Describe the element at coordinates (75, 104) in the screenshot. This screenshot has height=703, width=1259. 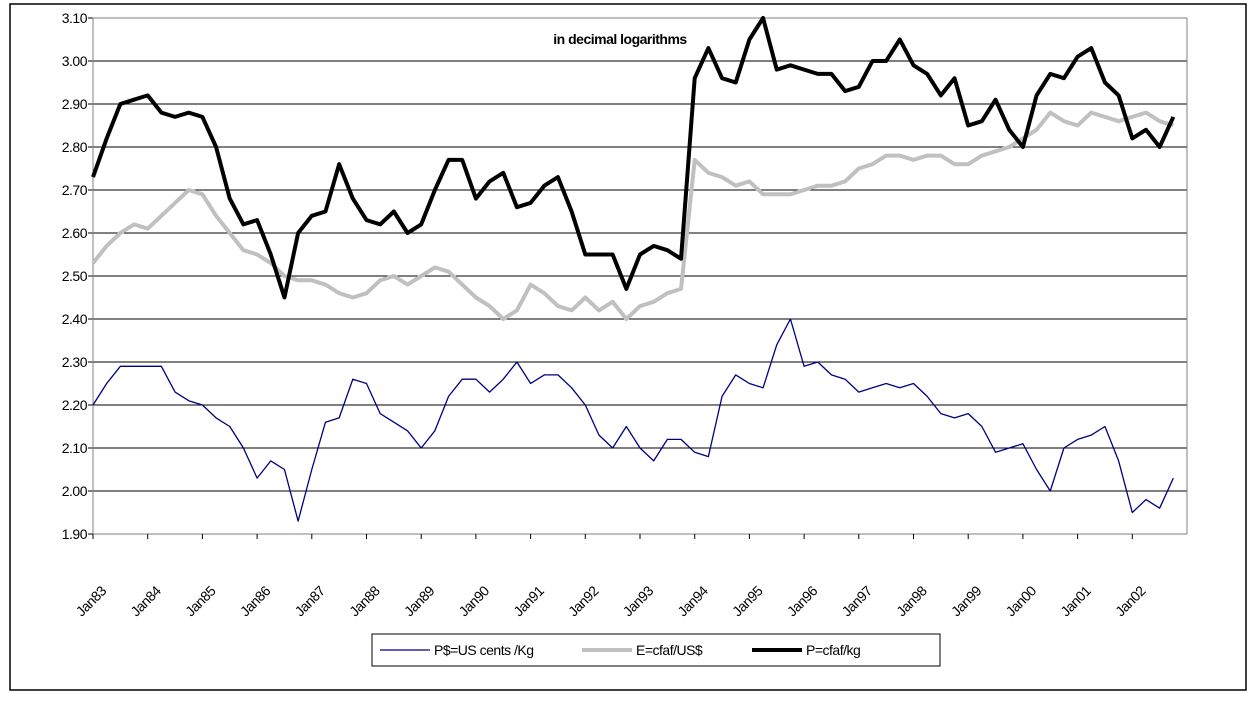
I see `y-tick-label: 2.90` at that location.